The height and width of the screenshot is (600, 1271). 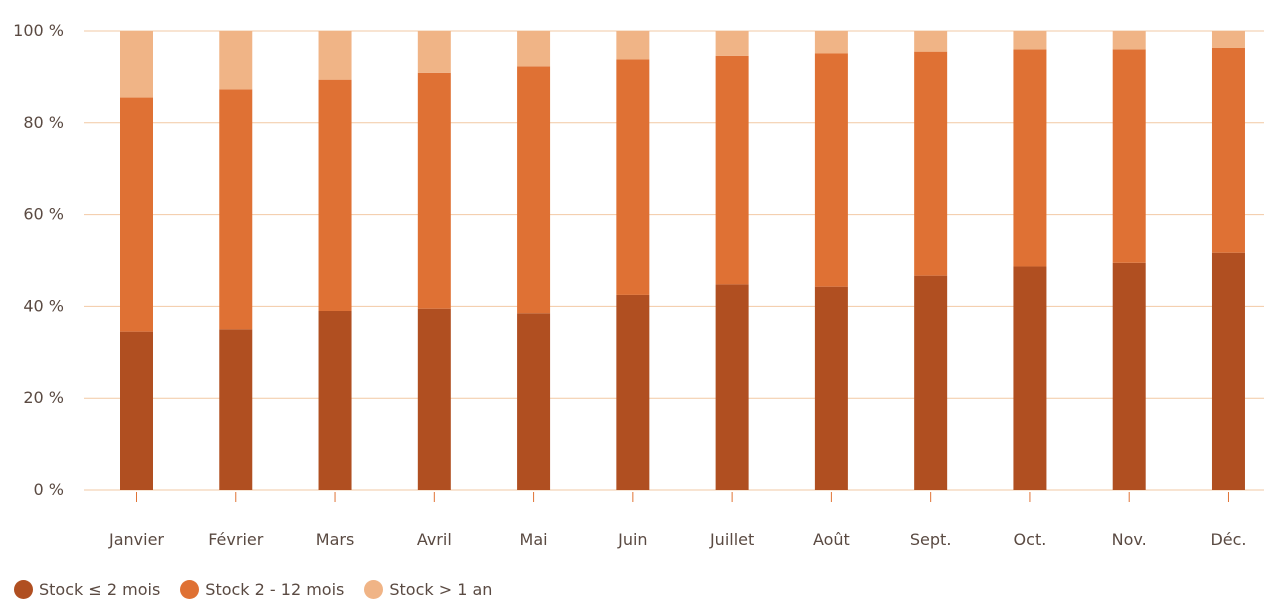 What do you see at coordinates (43, 397) in the screenshot?
I see `y-tick-label: 20 %` at bounding box center [43, 397].